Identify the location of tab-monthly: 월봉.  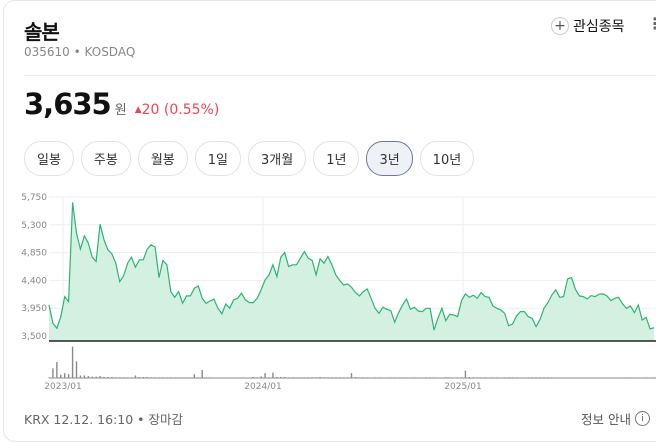
(162, 158).